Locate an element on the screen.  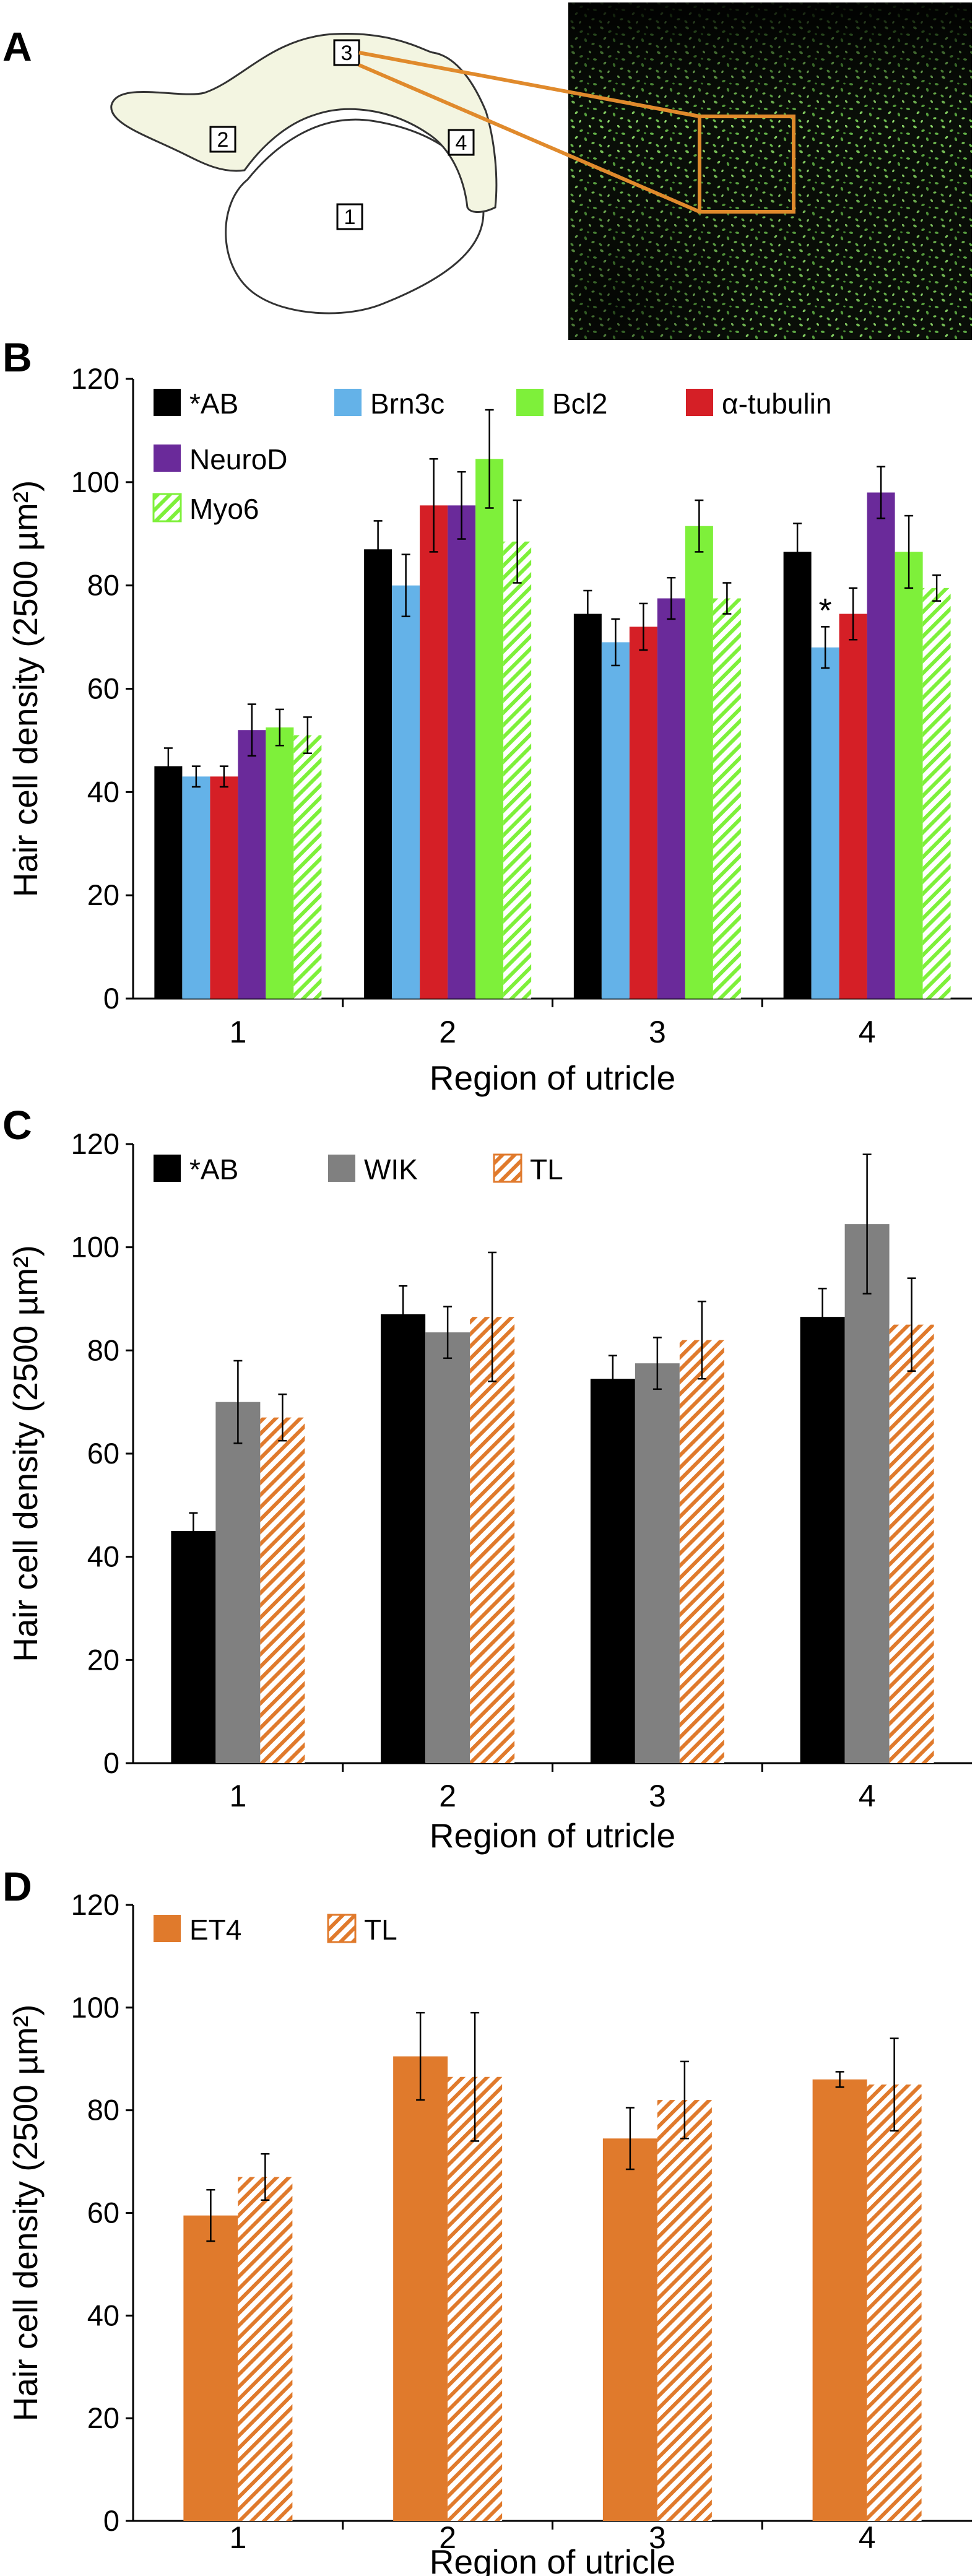
zoom-callout is located at coordinates (577, 132).